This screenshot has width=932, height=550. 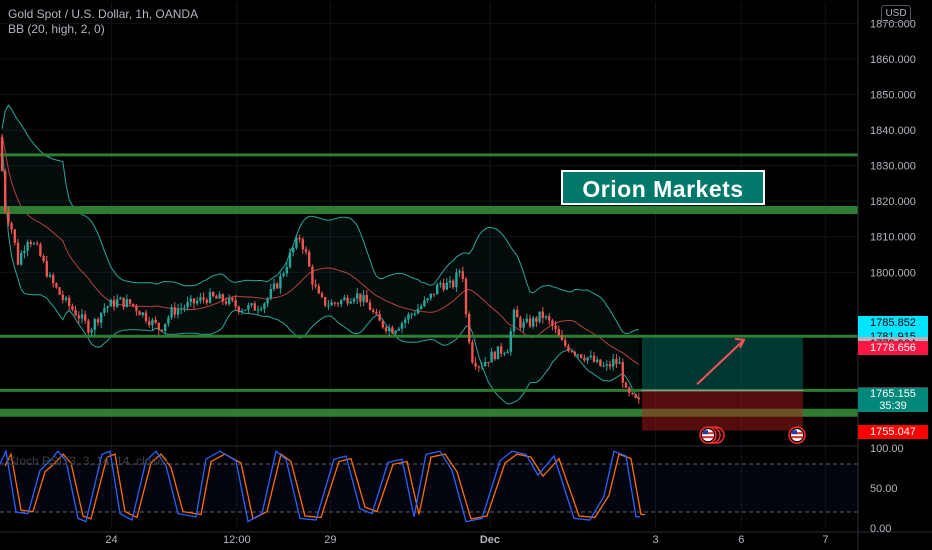 What do you see at coordinates (893, 273) in the screenshot?
I see `y-tick-label: 1800.000` at bounding box center [893, 273].